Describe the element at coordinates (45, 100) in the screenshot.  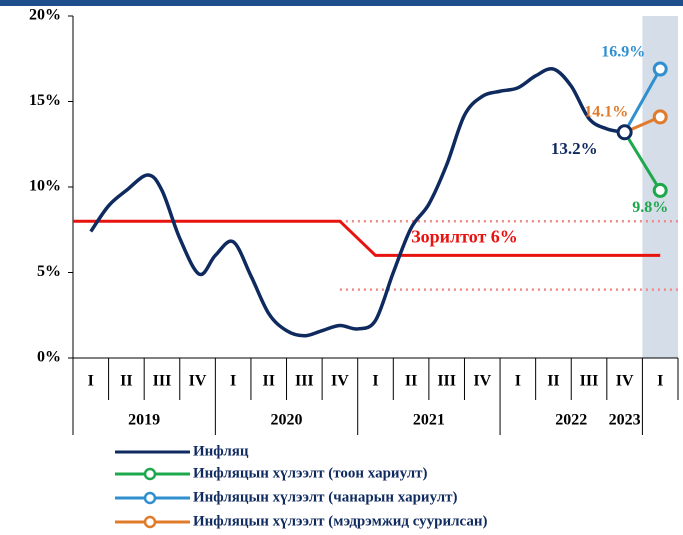
I see `y-tick-label: 15%` at that location.